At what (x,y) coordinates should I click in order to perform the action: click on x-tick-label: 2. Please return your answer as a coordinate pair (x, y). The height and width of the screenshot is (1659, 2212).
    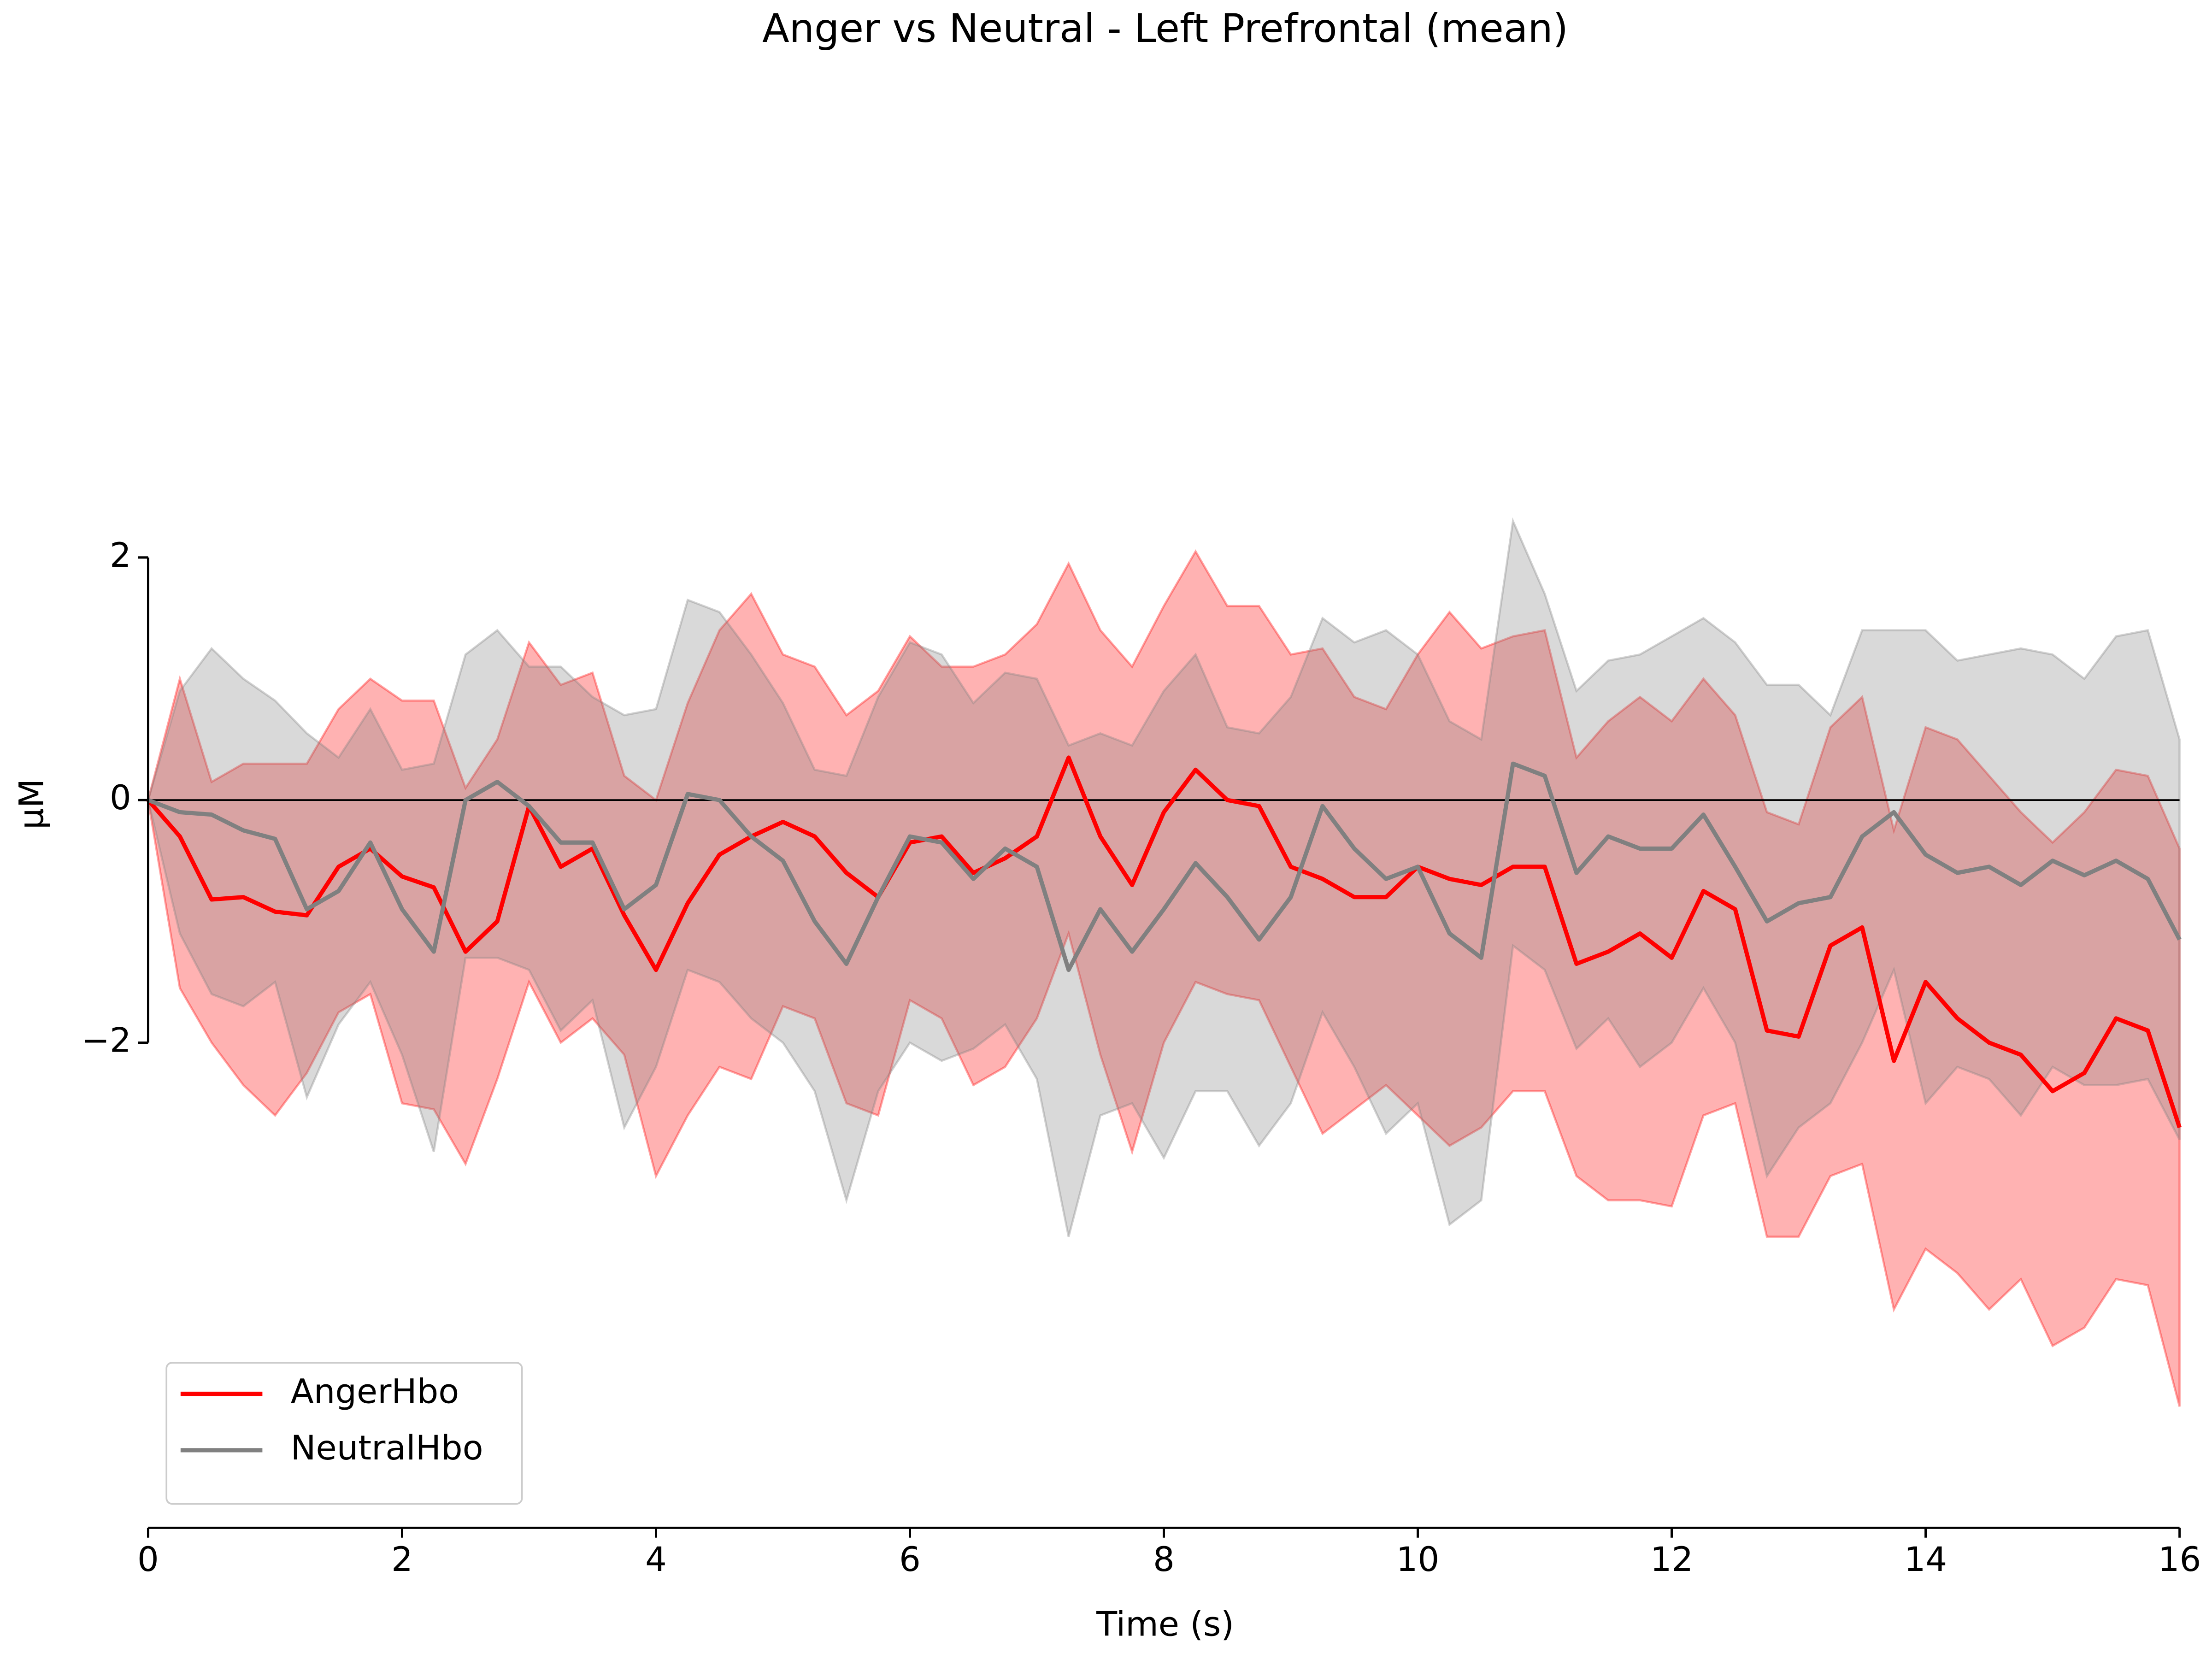
    Looking at the image, I should click on (402, 1559).